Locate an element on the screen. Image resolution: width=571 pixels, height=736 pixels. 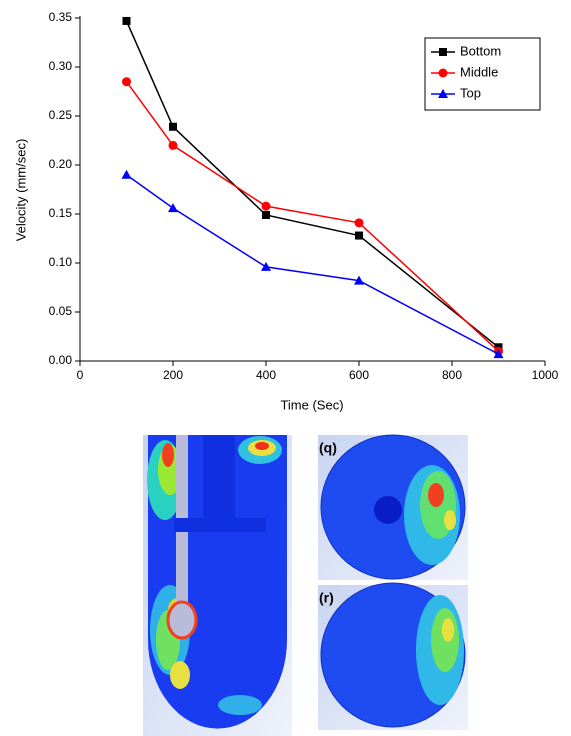
legend-entry: Top is located at coordinates (470, 92).